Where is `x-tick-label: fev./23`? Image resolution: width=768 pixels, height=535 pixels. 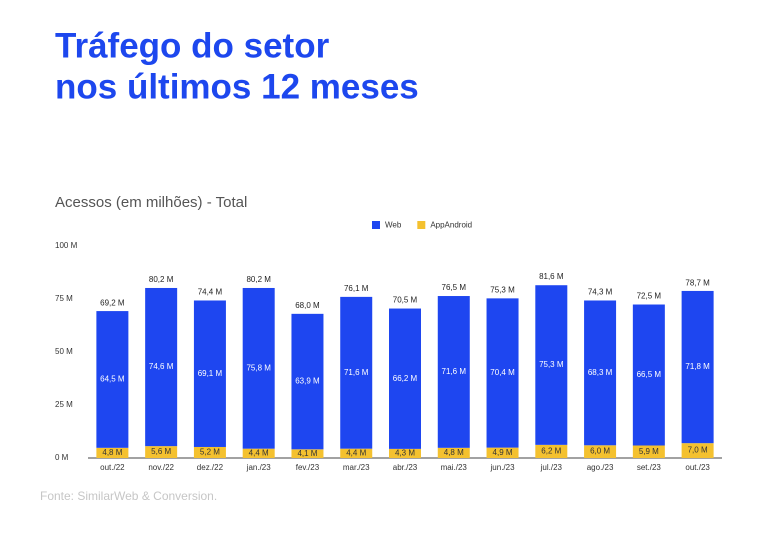 x-tick-label: fev./23 is located at coordinates (308, 467).